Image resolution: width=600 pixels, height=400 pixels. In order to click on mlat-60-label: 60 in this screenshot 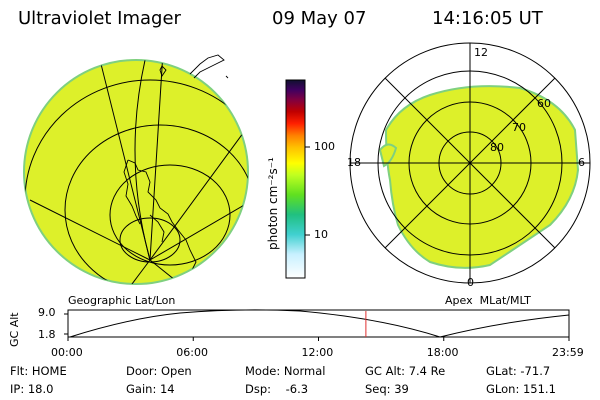, I will do `click(544, 103)`.